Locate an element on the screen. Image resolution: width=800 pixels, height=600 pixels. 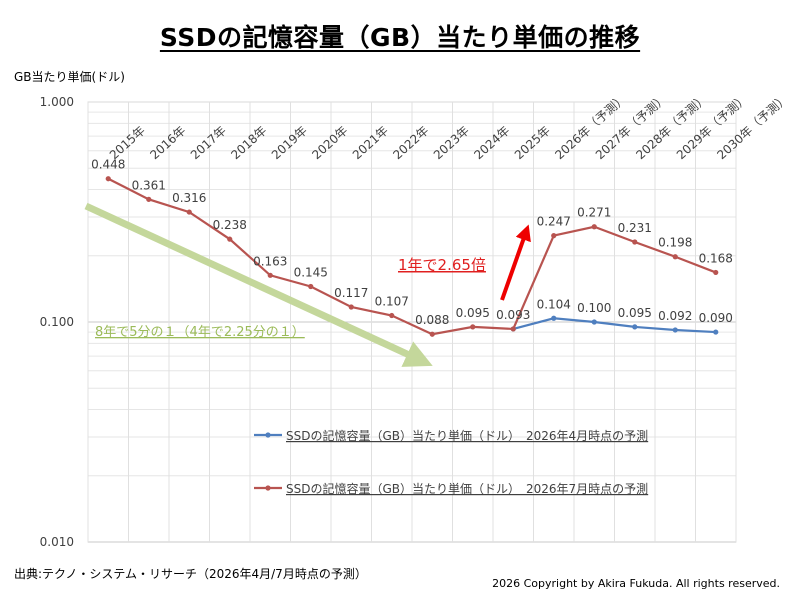
data-label: 0.271 is located at coordinates (594, 213).